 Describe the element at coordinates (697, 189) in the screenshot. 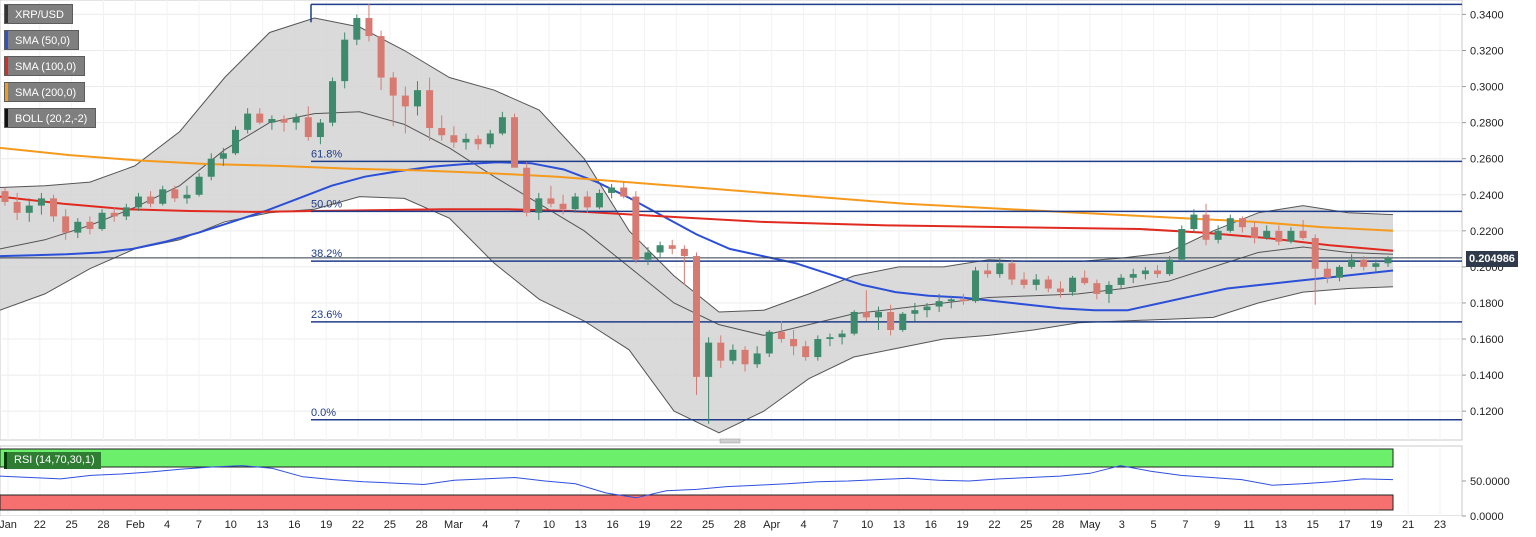

I see `sma200-line` at that location.